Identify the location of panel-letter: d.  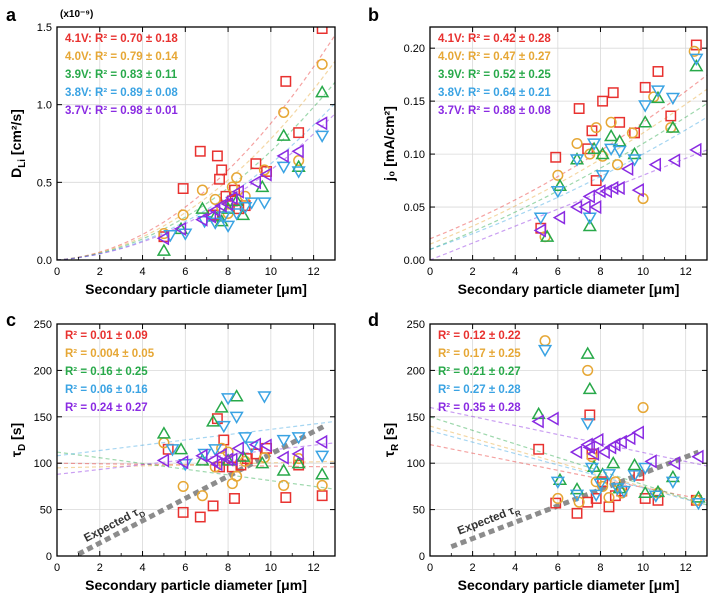
(373, 320).